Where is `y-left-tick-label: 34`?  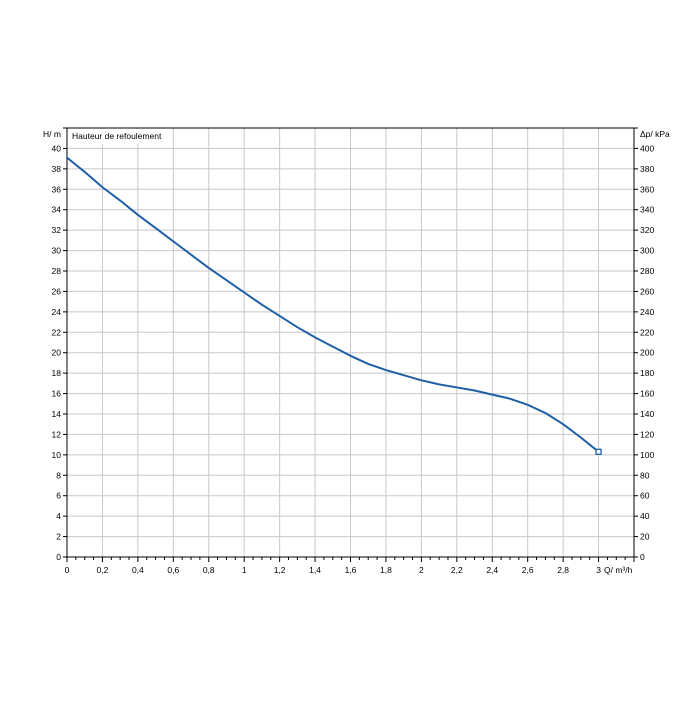 y-left-tick-label: 34 is located at coordinates (57, 210).